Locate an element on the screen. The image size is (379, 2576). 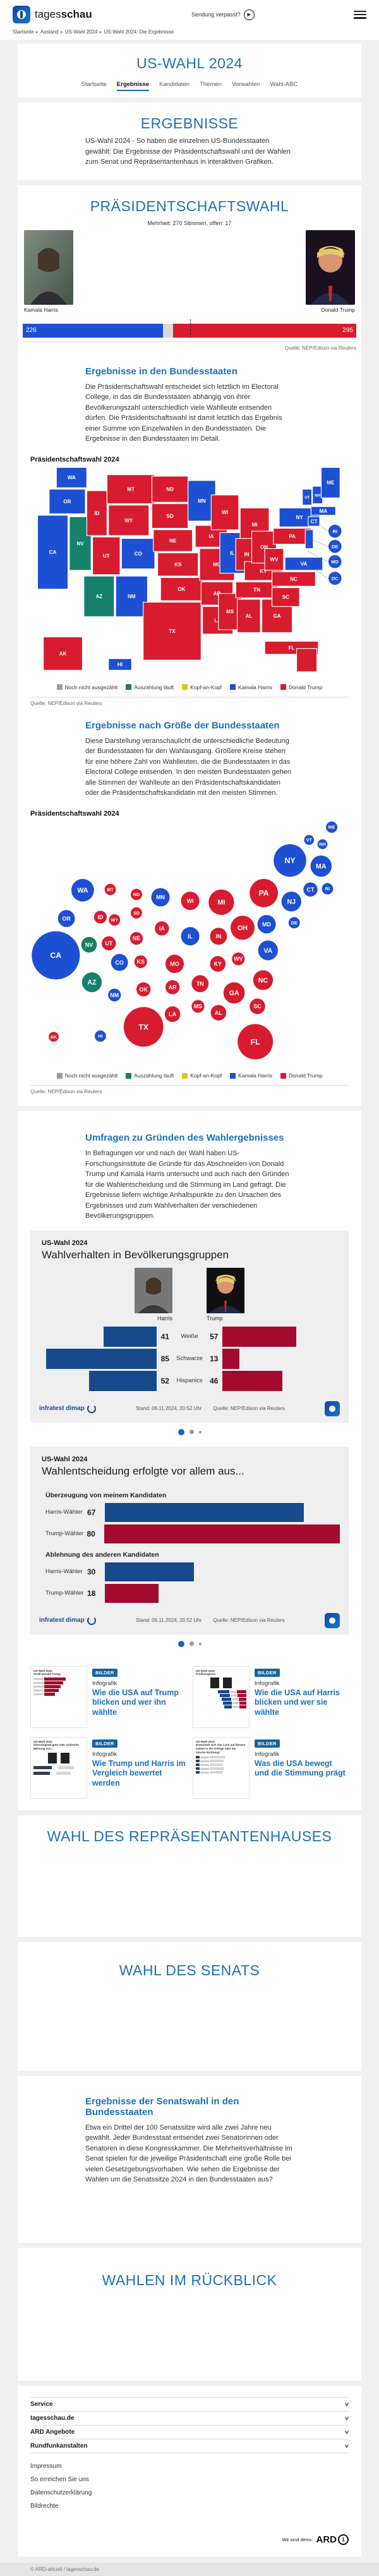
bubble-CO: CO is located at coordinates (119, 962).